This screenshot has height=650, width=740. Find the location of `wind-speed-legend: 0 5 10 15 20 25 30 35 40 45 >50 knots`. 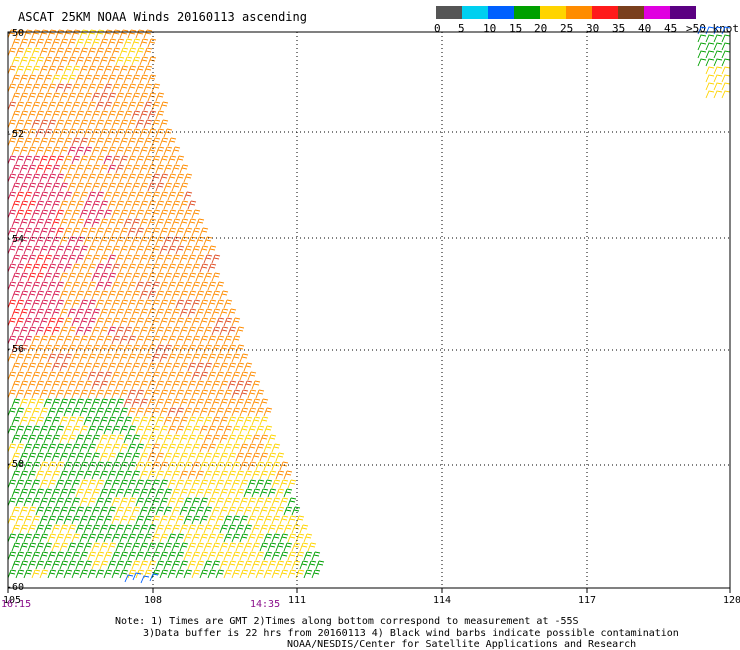

wind-speed-legend: 0 5 10 15 20 25 30 35 40 45 >50 knots is located at coordinates (587, 22).